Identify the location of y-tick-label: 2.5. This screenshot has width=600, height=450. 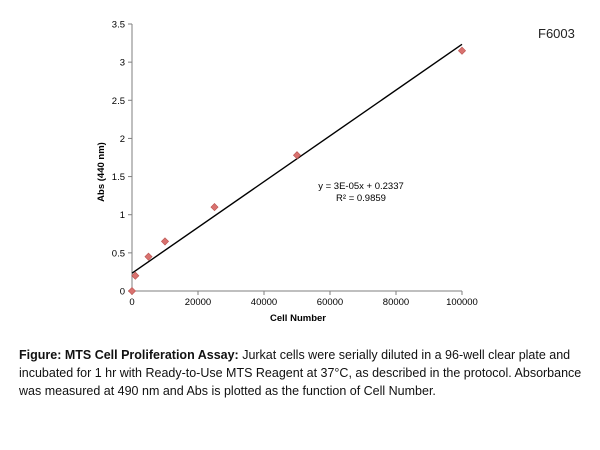
(118, 101).